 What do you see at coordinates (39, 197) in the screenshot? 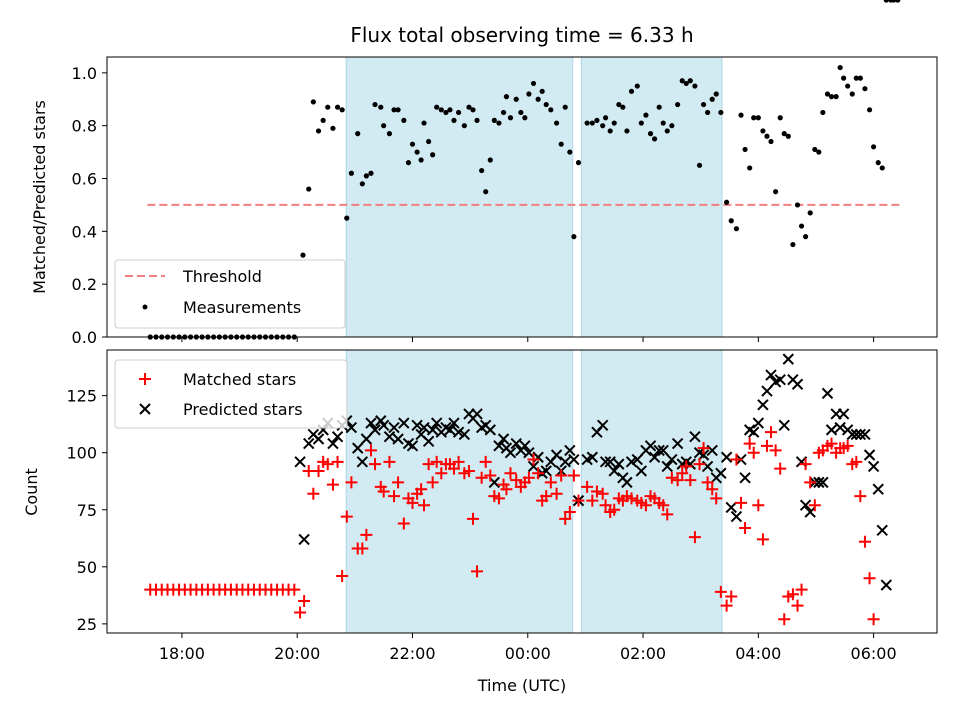
I see `top-y-axis-label: Matched/Predicted stars` at bounding box center [39, 197].